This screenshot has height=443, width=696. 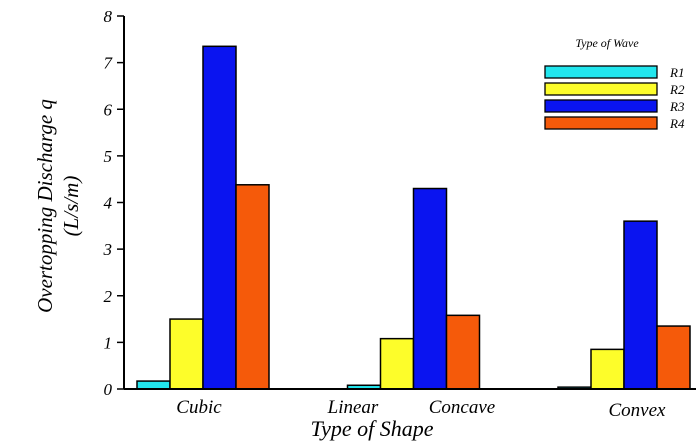 I want to click on x-tick-label-cubic: Cubic, so click(x=199, y=407).